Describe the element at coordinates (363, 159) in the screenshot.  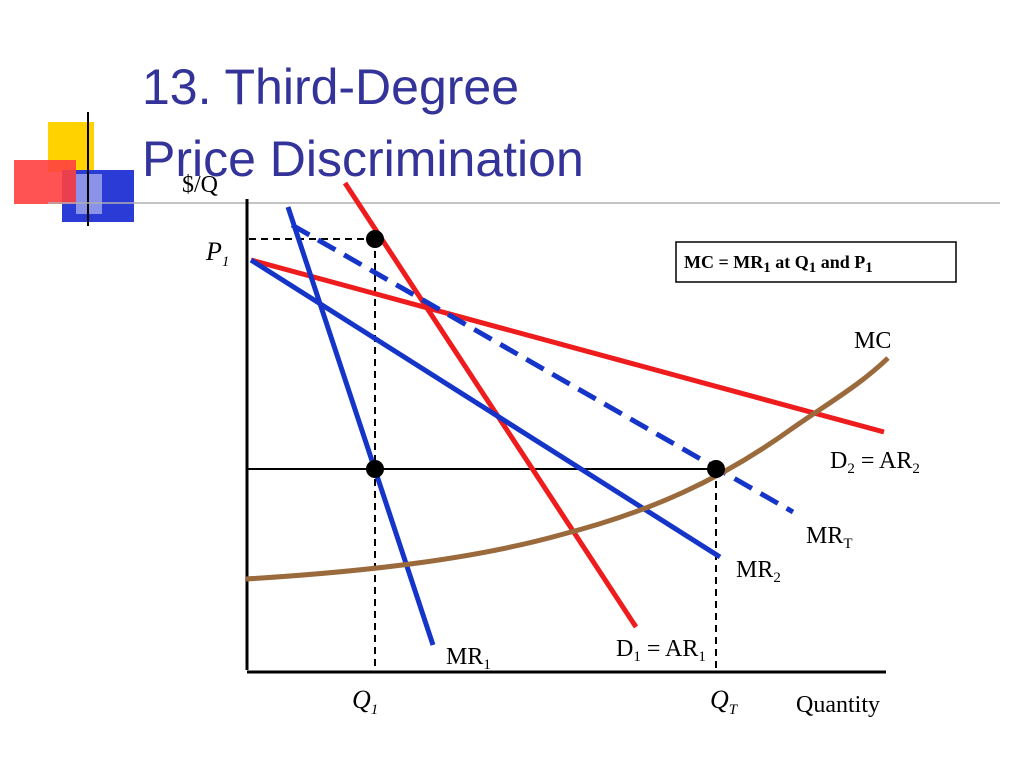
I see `slide-title-line-2: Price Discrimination` at that location.